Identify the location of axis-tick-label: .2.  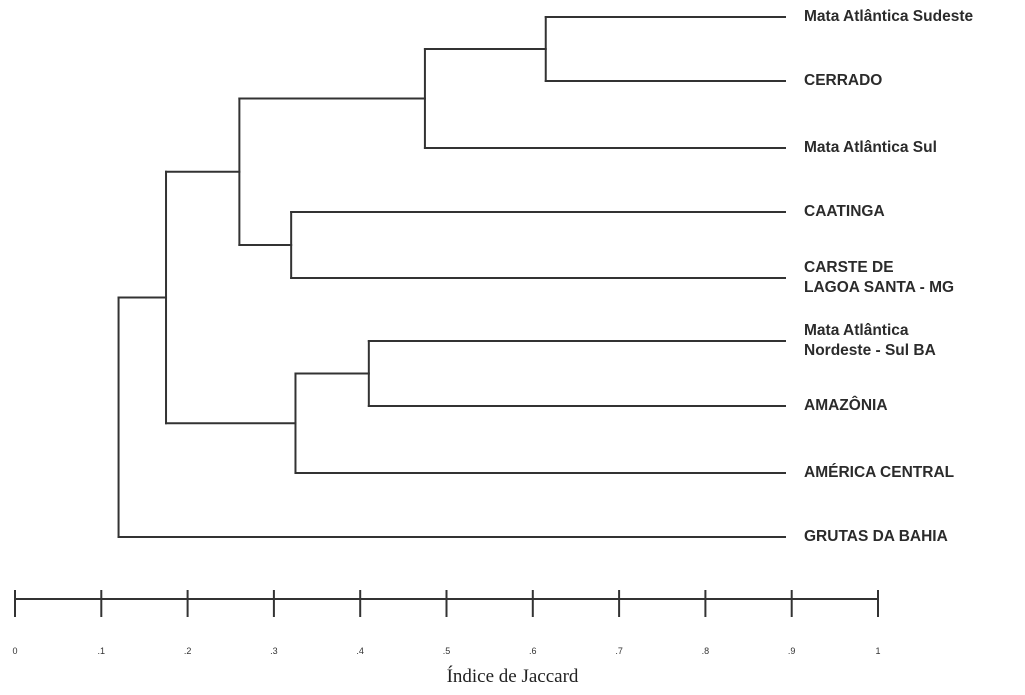
(187, 651).